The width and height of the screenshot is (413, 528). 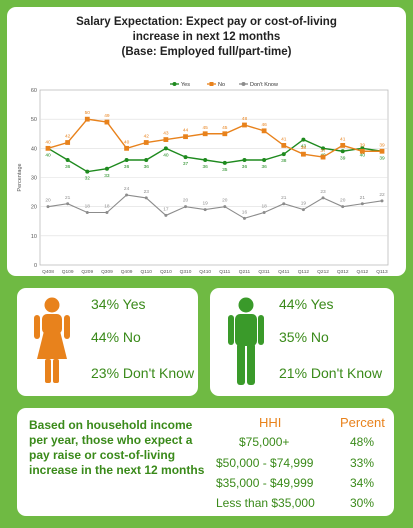 What do you see at coordinates (166, 209) in the screenshot?
I see `data-label: 17` at bounding box center [166, 209].